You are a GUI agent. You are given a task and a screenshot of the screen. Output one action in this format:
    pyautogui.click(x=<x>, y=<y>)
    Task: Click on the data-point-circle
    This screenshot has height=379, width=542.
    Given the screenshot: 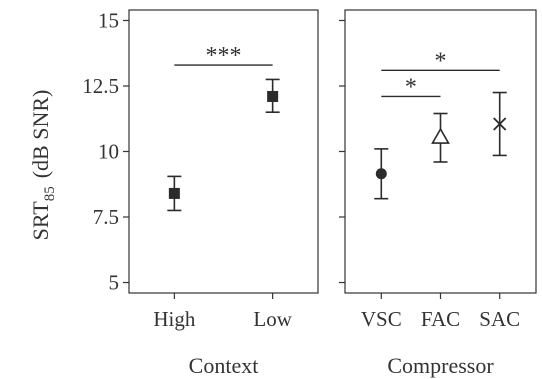 What is the action you would take?
    pyautogui.click(x=381, y=174)
    